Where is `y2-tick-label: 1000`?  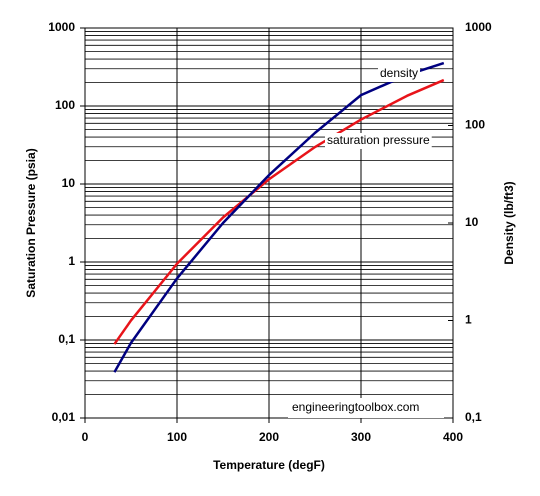
y2-tick-label: 1000 is located at coordinates (478, 27).